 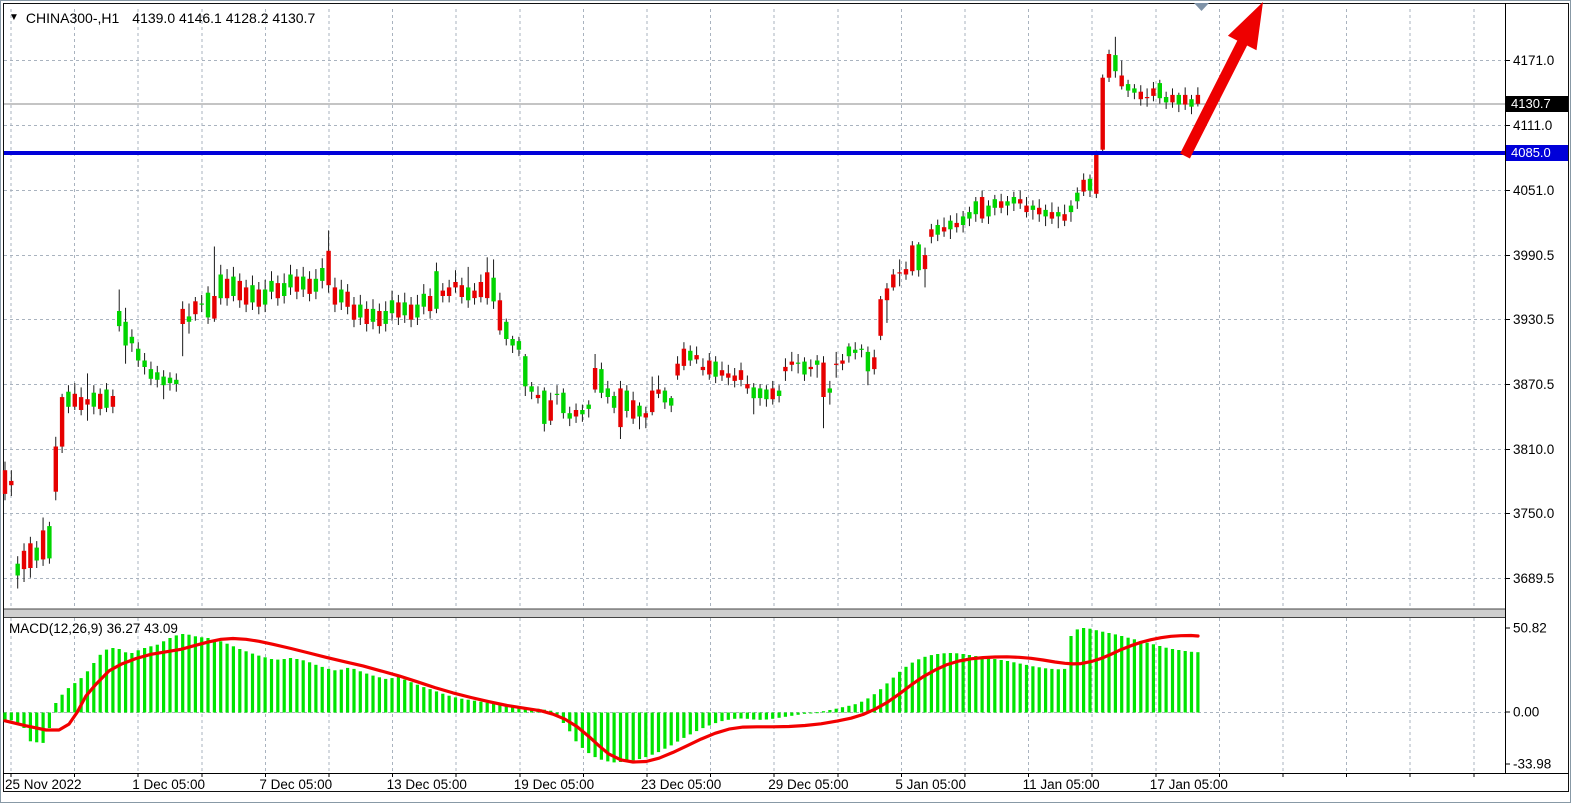 What do you see at coordinates (785, 797) in the screenshot?
I see `window-bottom-strip` at bounding box center [785, 797].